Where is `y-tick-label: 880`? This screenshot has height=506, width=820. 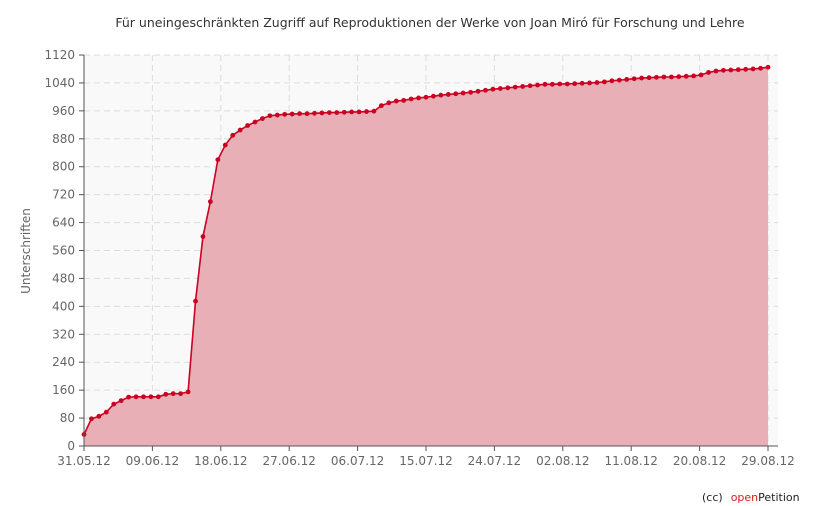 y-tick-label: 880 is located at coordinates (63, 139).